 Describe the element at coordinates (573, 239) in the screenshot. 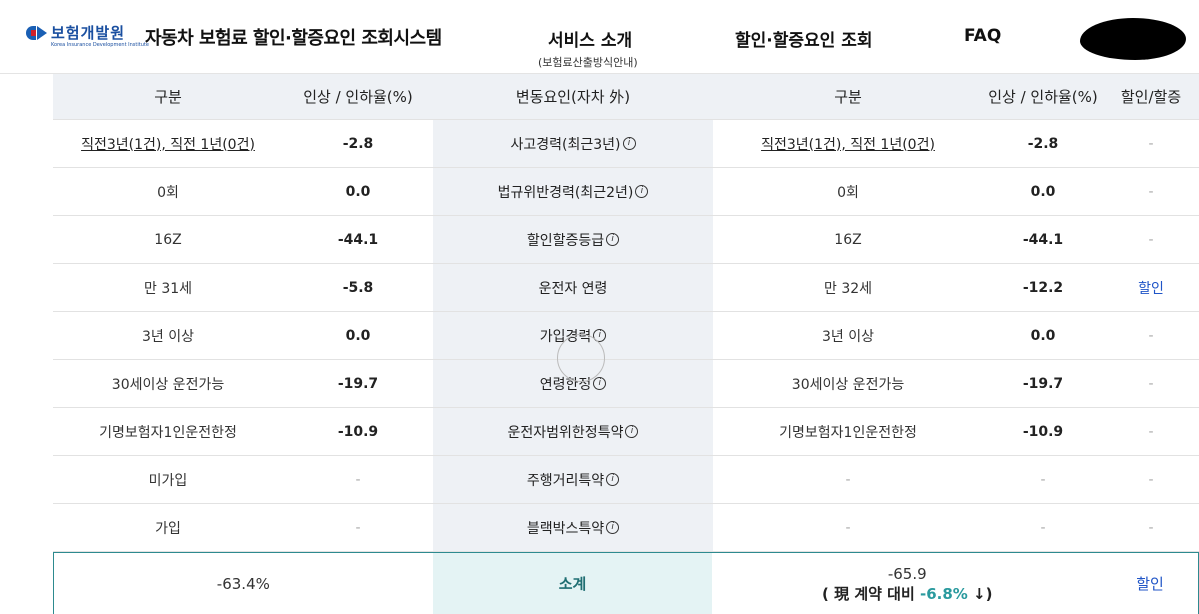

I see `factor-label: 할인할증등급 i` at that location.